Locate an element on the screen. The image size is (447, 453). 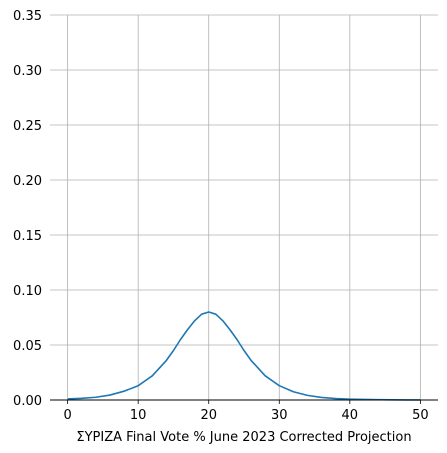
x-tick-label: 20 is located at coordinates (208, 415).